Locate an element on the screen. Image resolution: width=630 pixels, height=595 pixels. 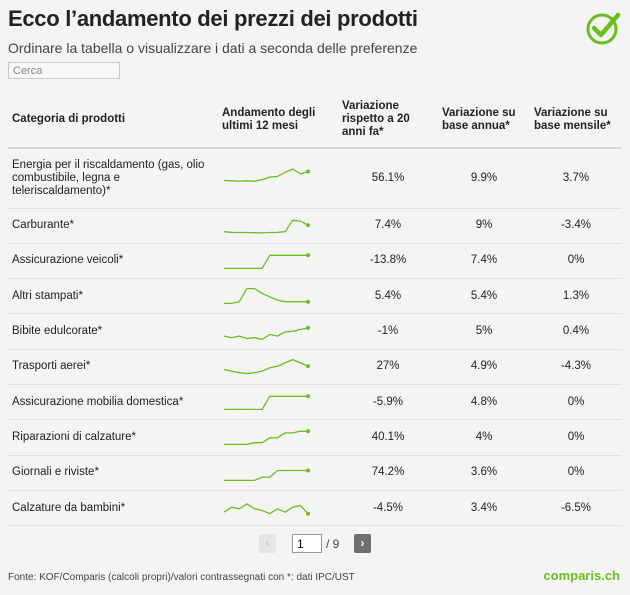
pagination: ‹ / 9 › is located at coordinates (315, 544).